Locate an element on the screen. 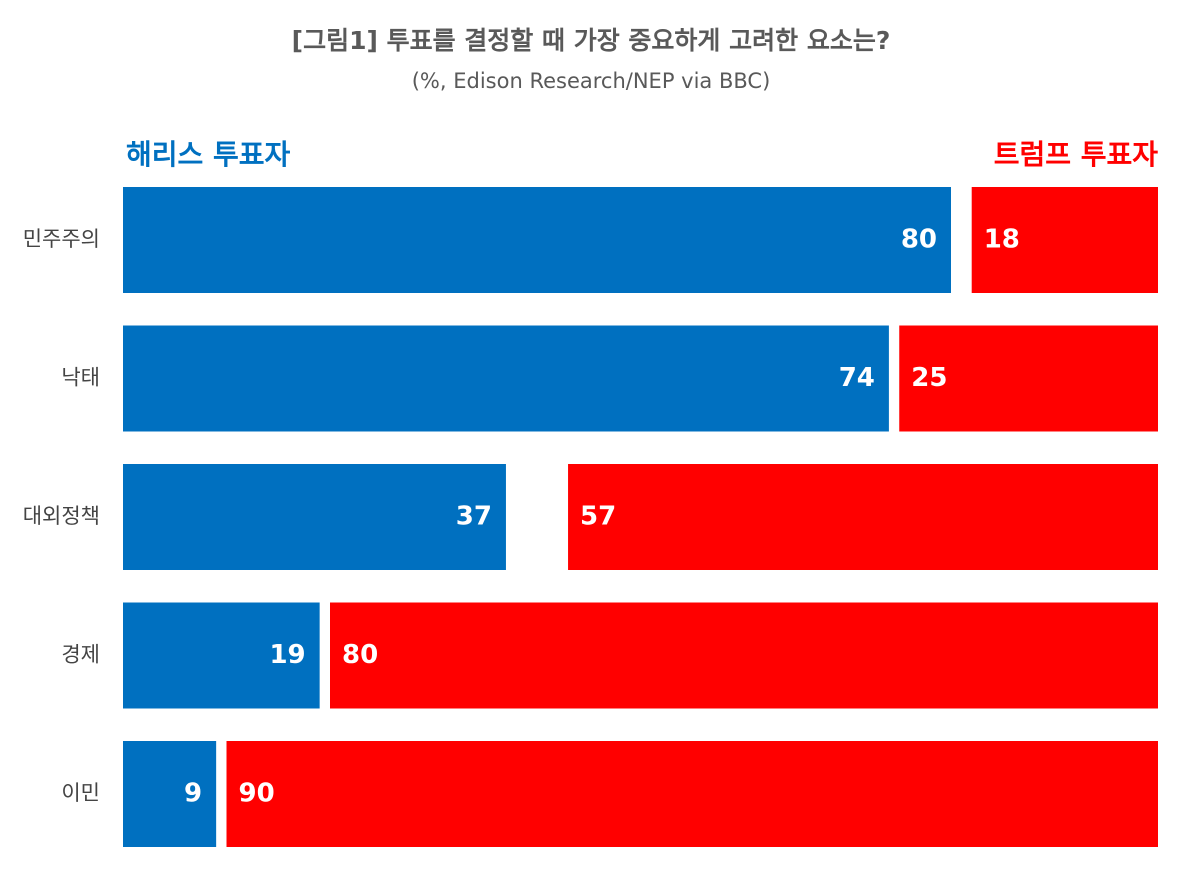 This screenshot has width=1182, height=886. legend-left: 해리스 투표자 is located at coordinates (208, 154).